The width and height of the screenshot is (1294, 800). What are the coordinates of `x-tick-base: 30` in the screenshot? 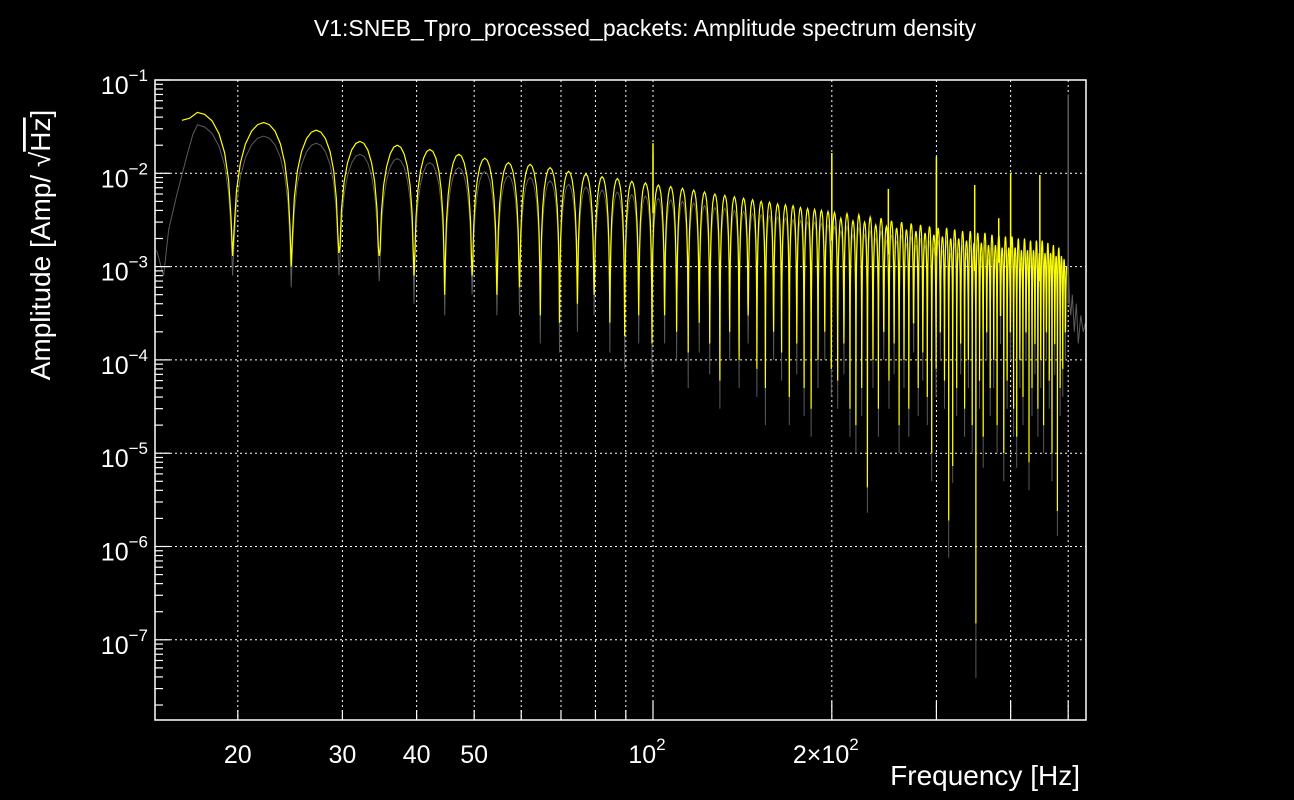 It's located at (343, 755).